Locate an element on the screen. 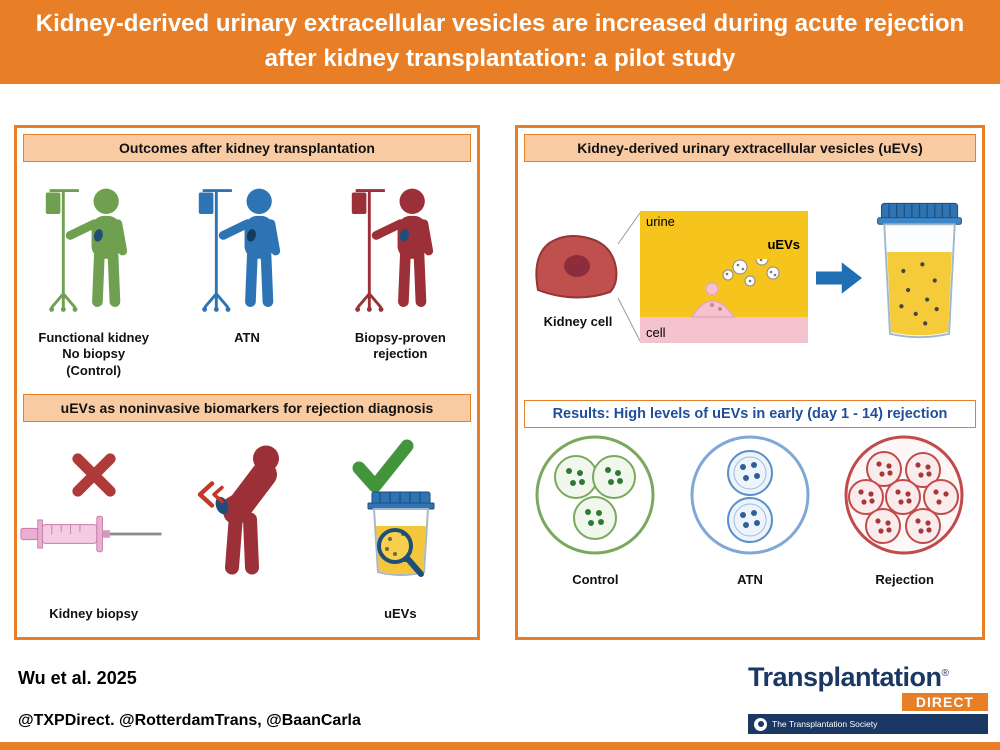  right-arrow-icon is located at coordinates (839, 278).